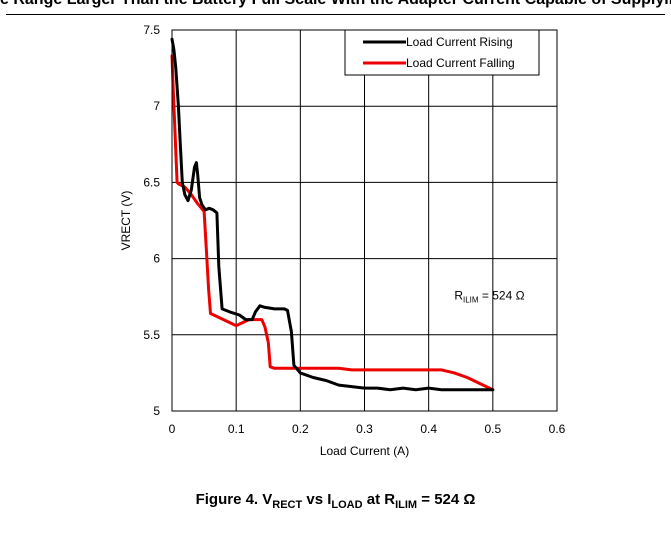 This screenshot has height=539, width=671. I want to click on y-tick-label: 6.5, so click(151, 182).